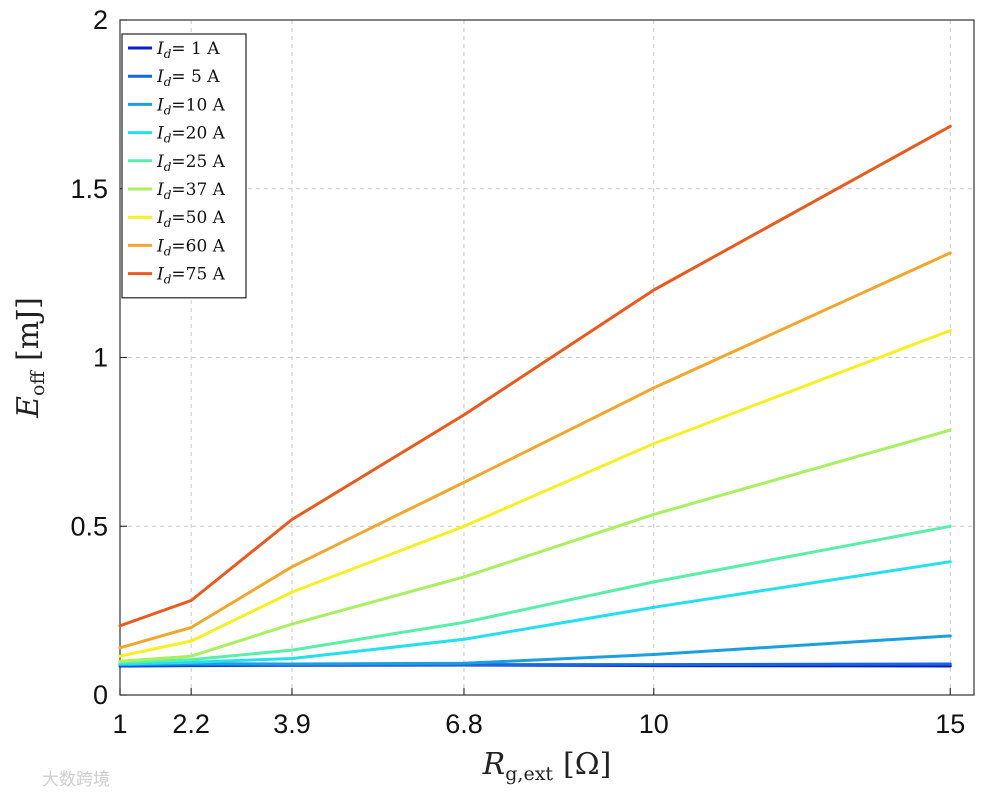 This screenshot has width=995, height=799. Describe the element at coordinates (191, 163) in the screenshot. I see `legend-entry: Id=25 A` at that location.